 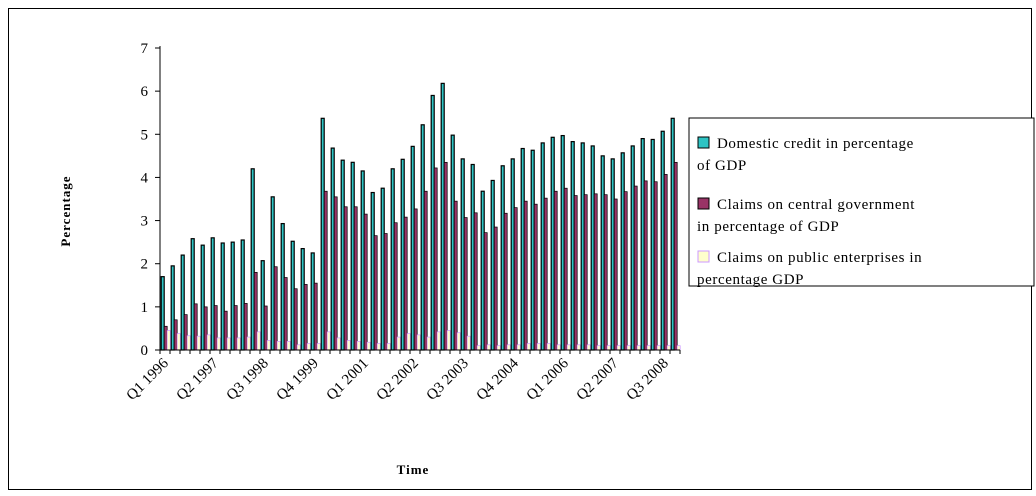 I want to click on x-tick-label: Q2 2002, so click(x=398, y=380).